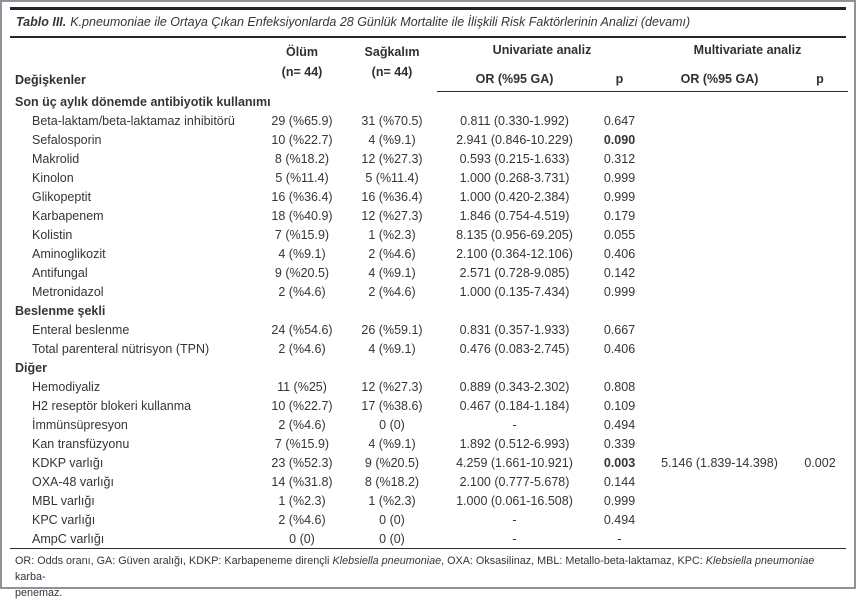  What do you see at coordinates (302, 538) in the screenshot?
I see `death-count-cell: 0 (0)` at bounding box center [302, 538].